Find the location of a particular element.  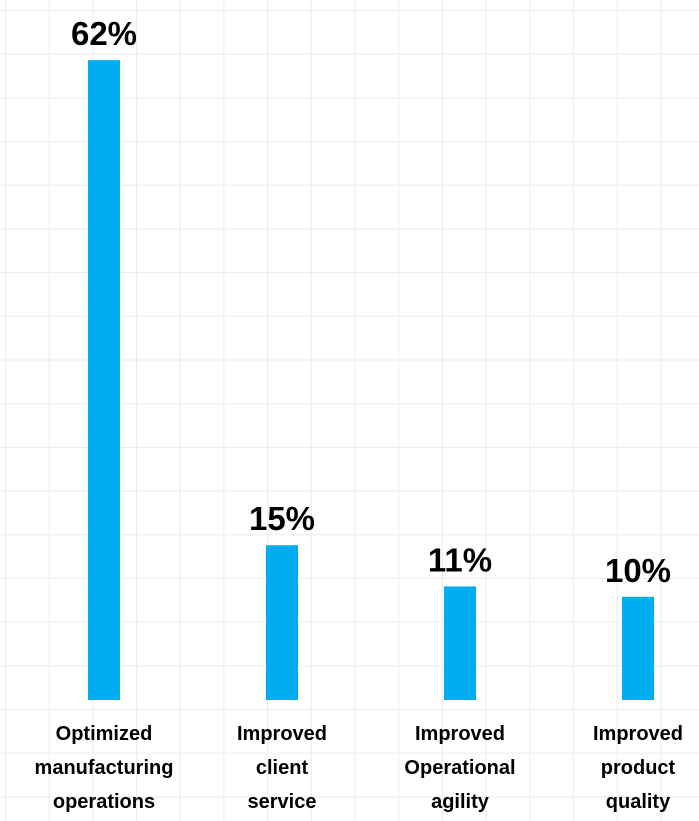

value-label-4: 10% is located at coordinates (638, 570).